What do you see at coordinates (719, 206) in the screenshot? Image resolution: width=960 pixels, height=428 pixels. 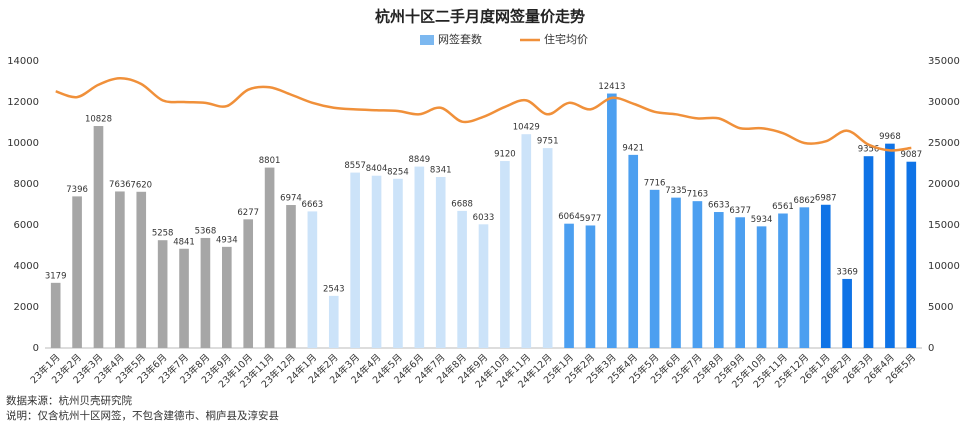 I see `value-label: 6633` at bounding box center [719, 206].